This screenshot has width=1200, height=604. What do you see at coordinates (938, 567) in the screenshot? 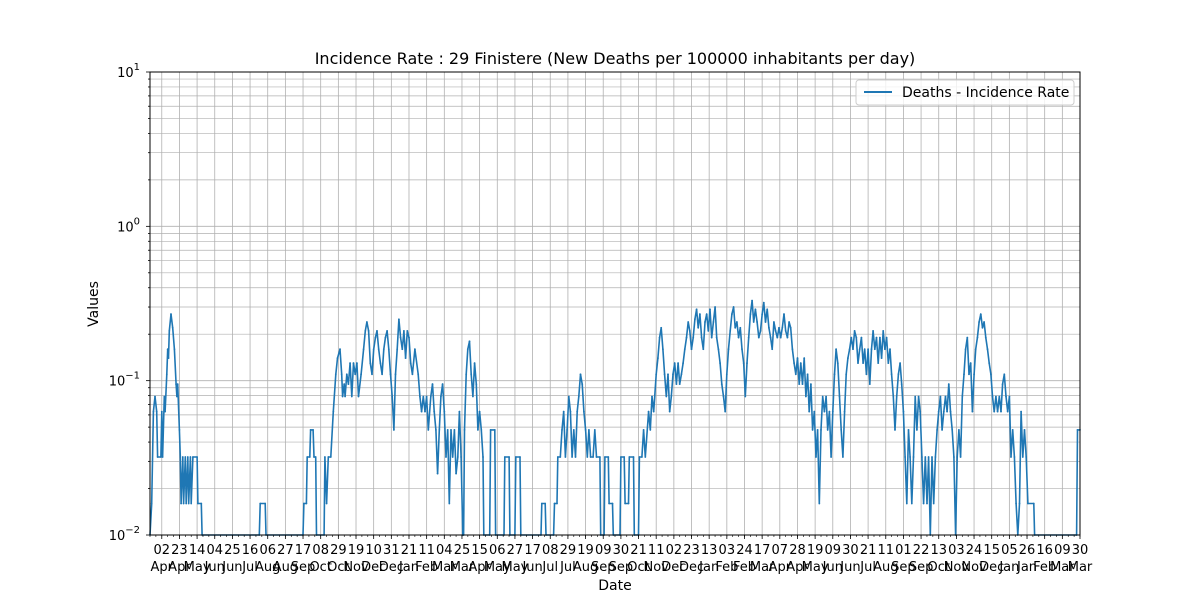
I see `x-tick-month: Oct` at bounding box center [938, 567].